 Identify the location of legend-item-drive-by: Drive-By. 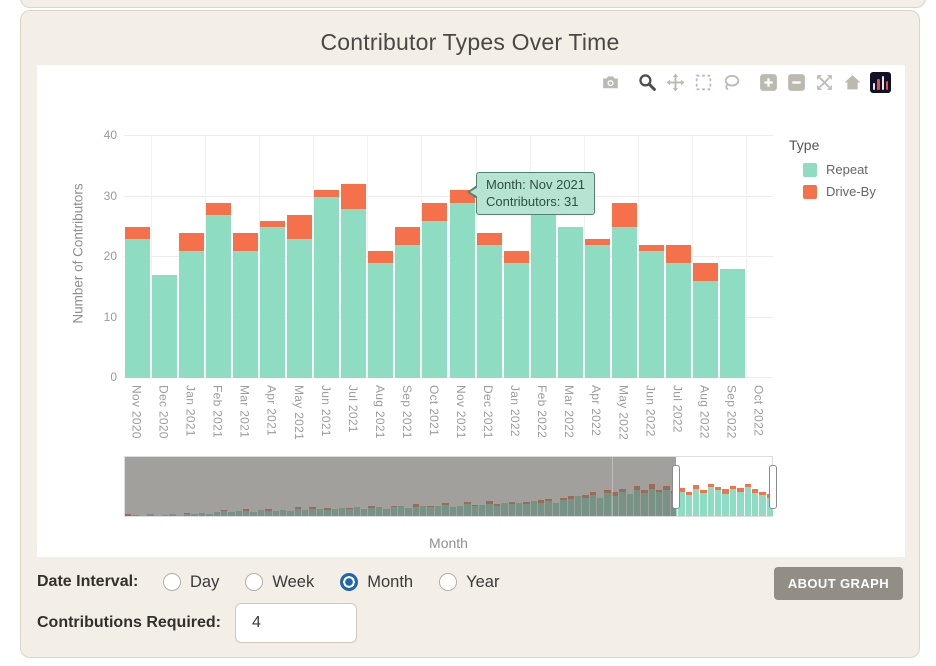
(839, 191).